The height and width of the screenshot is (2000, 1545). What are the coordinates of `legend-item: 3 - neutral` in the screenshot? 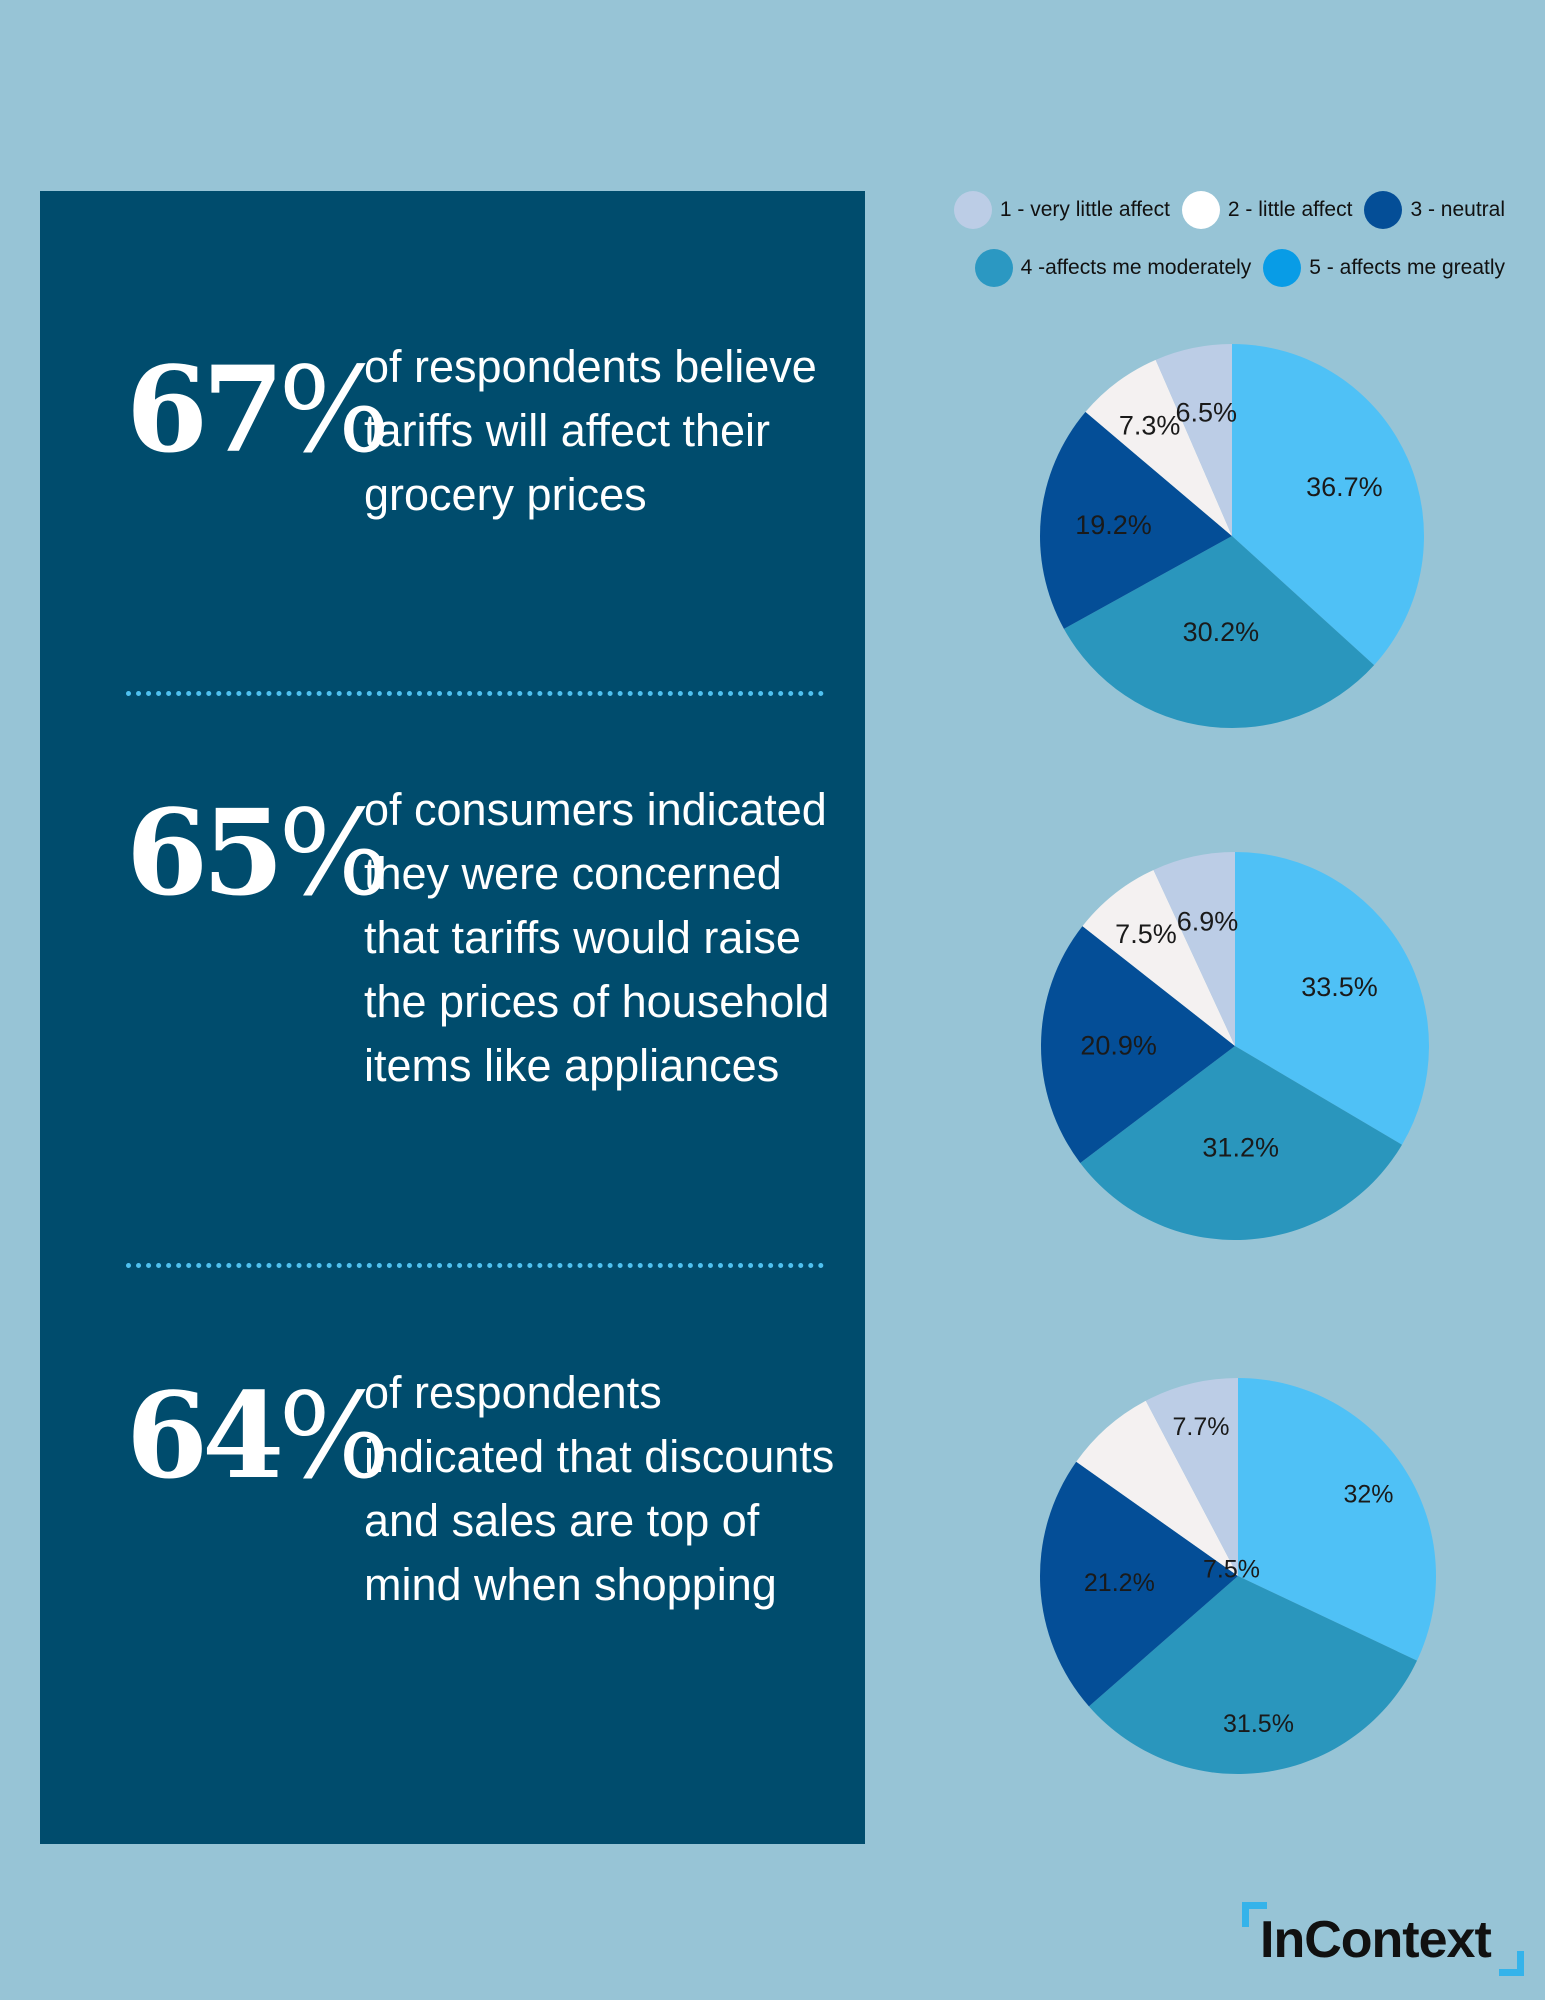 It's located at (1434, 210).